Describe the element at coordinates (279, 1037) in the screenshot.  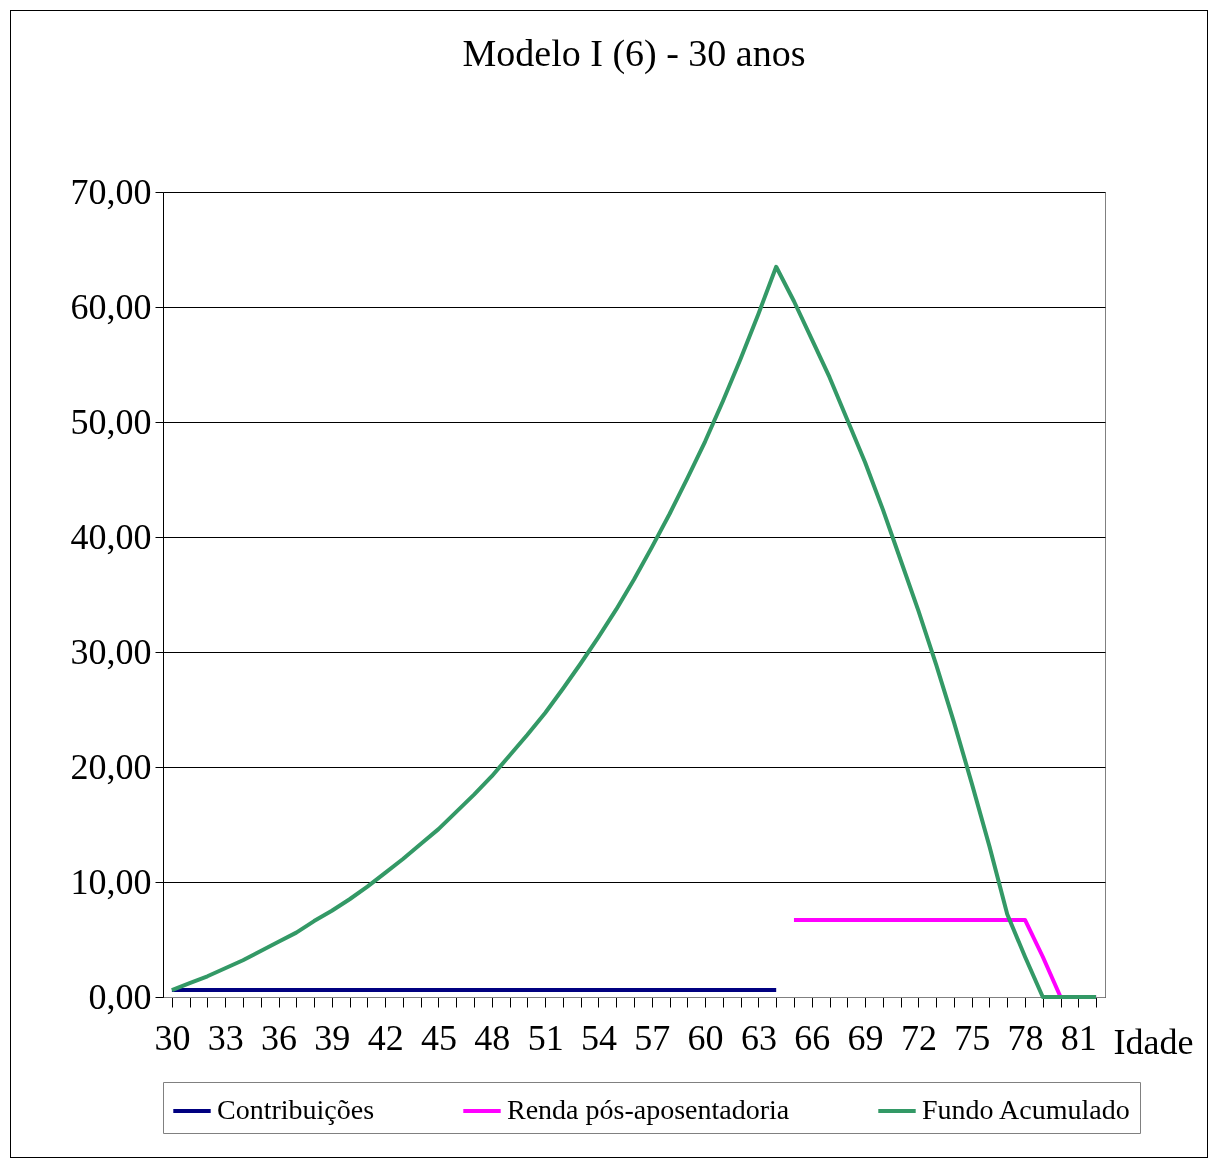
I see `x-tick-label: 36` at that location.